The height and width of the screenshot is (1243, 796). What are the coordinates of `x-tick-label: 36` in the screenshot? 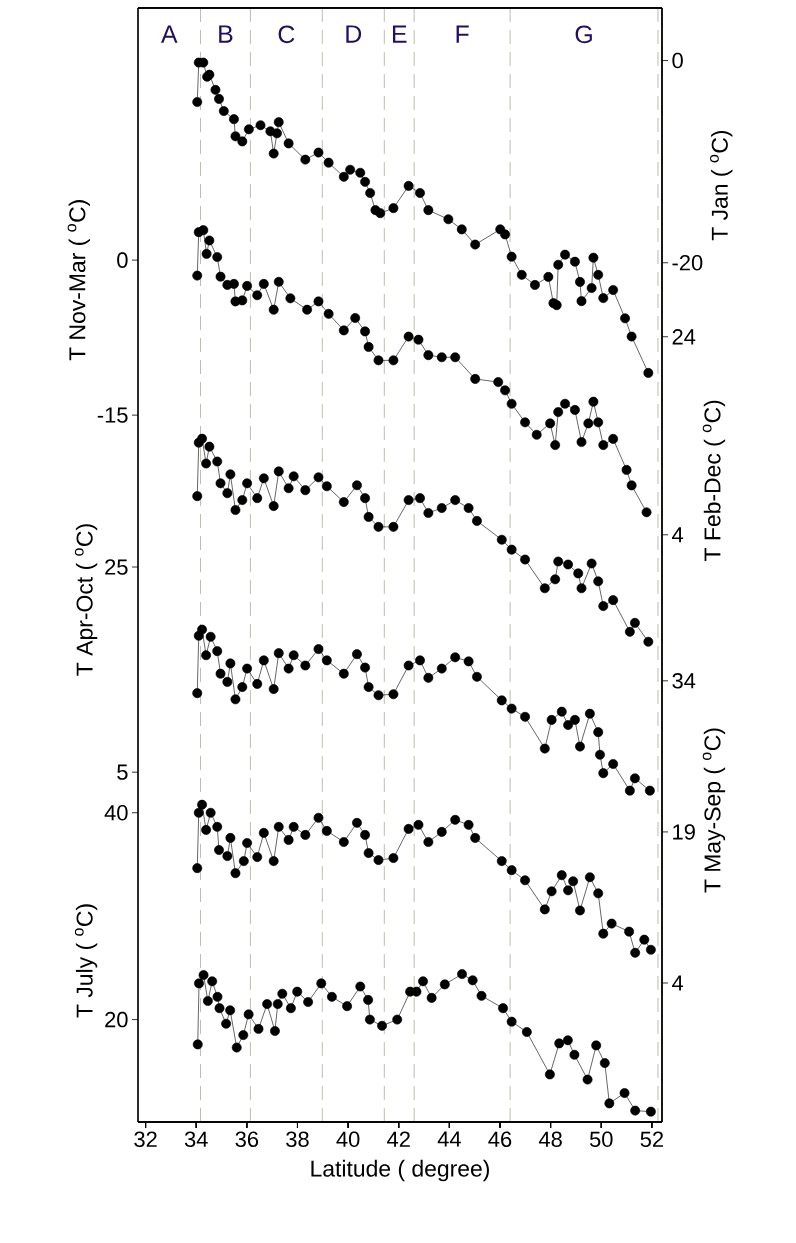 It's located at (247, 1139).